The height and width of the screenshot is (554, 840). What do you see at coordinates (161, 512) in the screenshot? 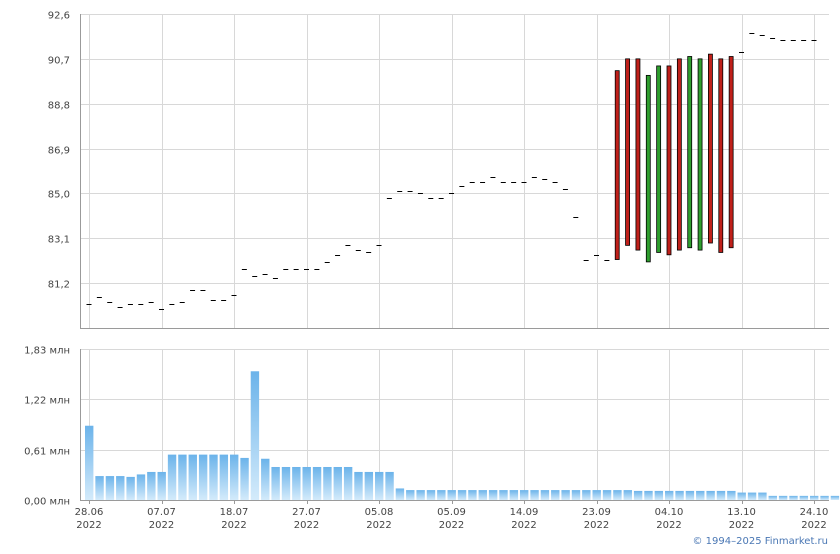
I see `x-tick-date-label: 07.07` at bounding box center [161, 512].